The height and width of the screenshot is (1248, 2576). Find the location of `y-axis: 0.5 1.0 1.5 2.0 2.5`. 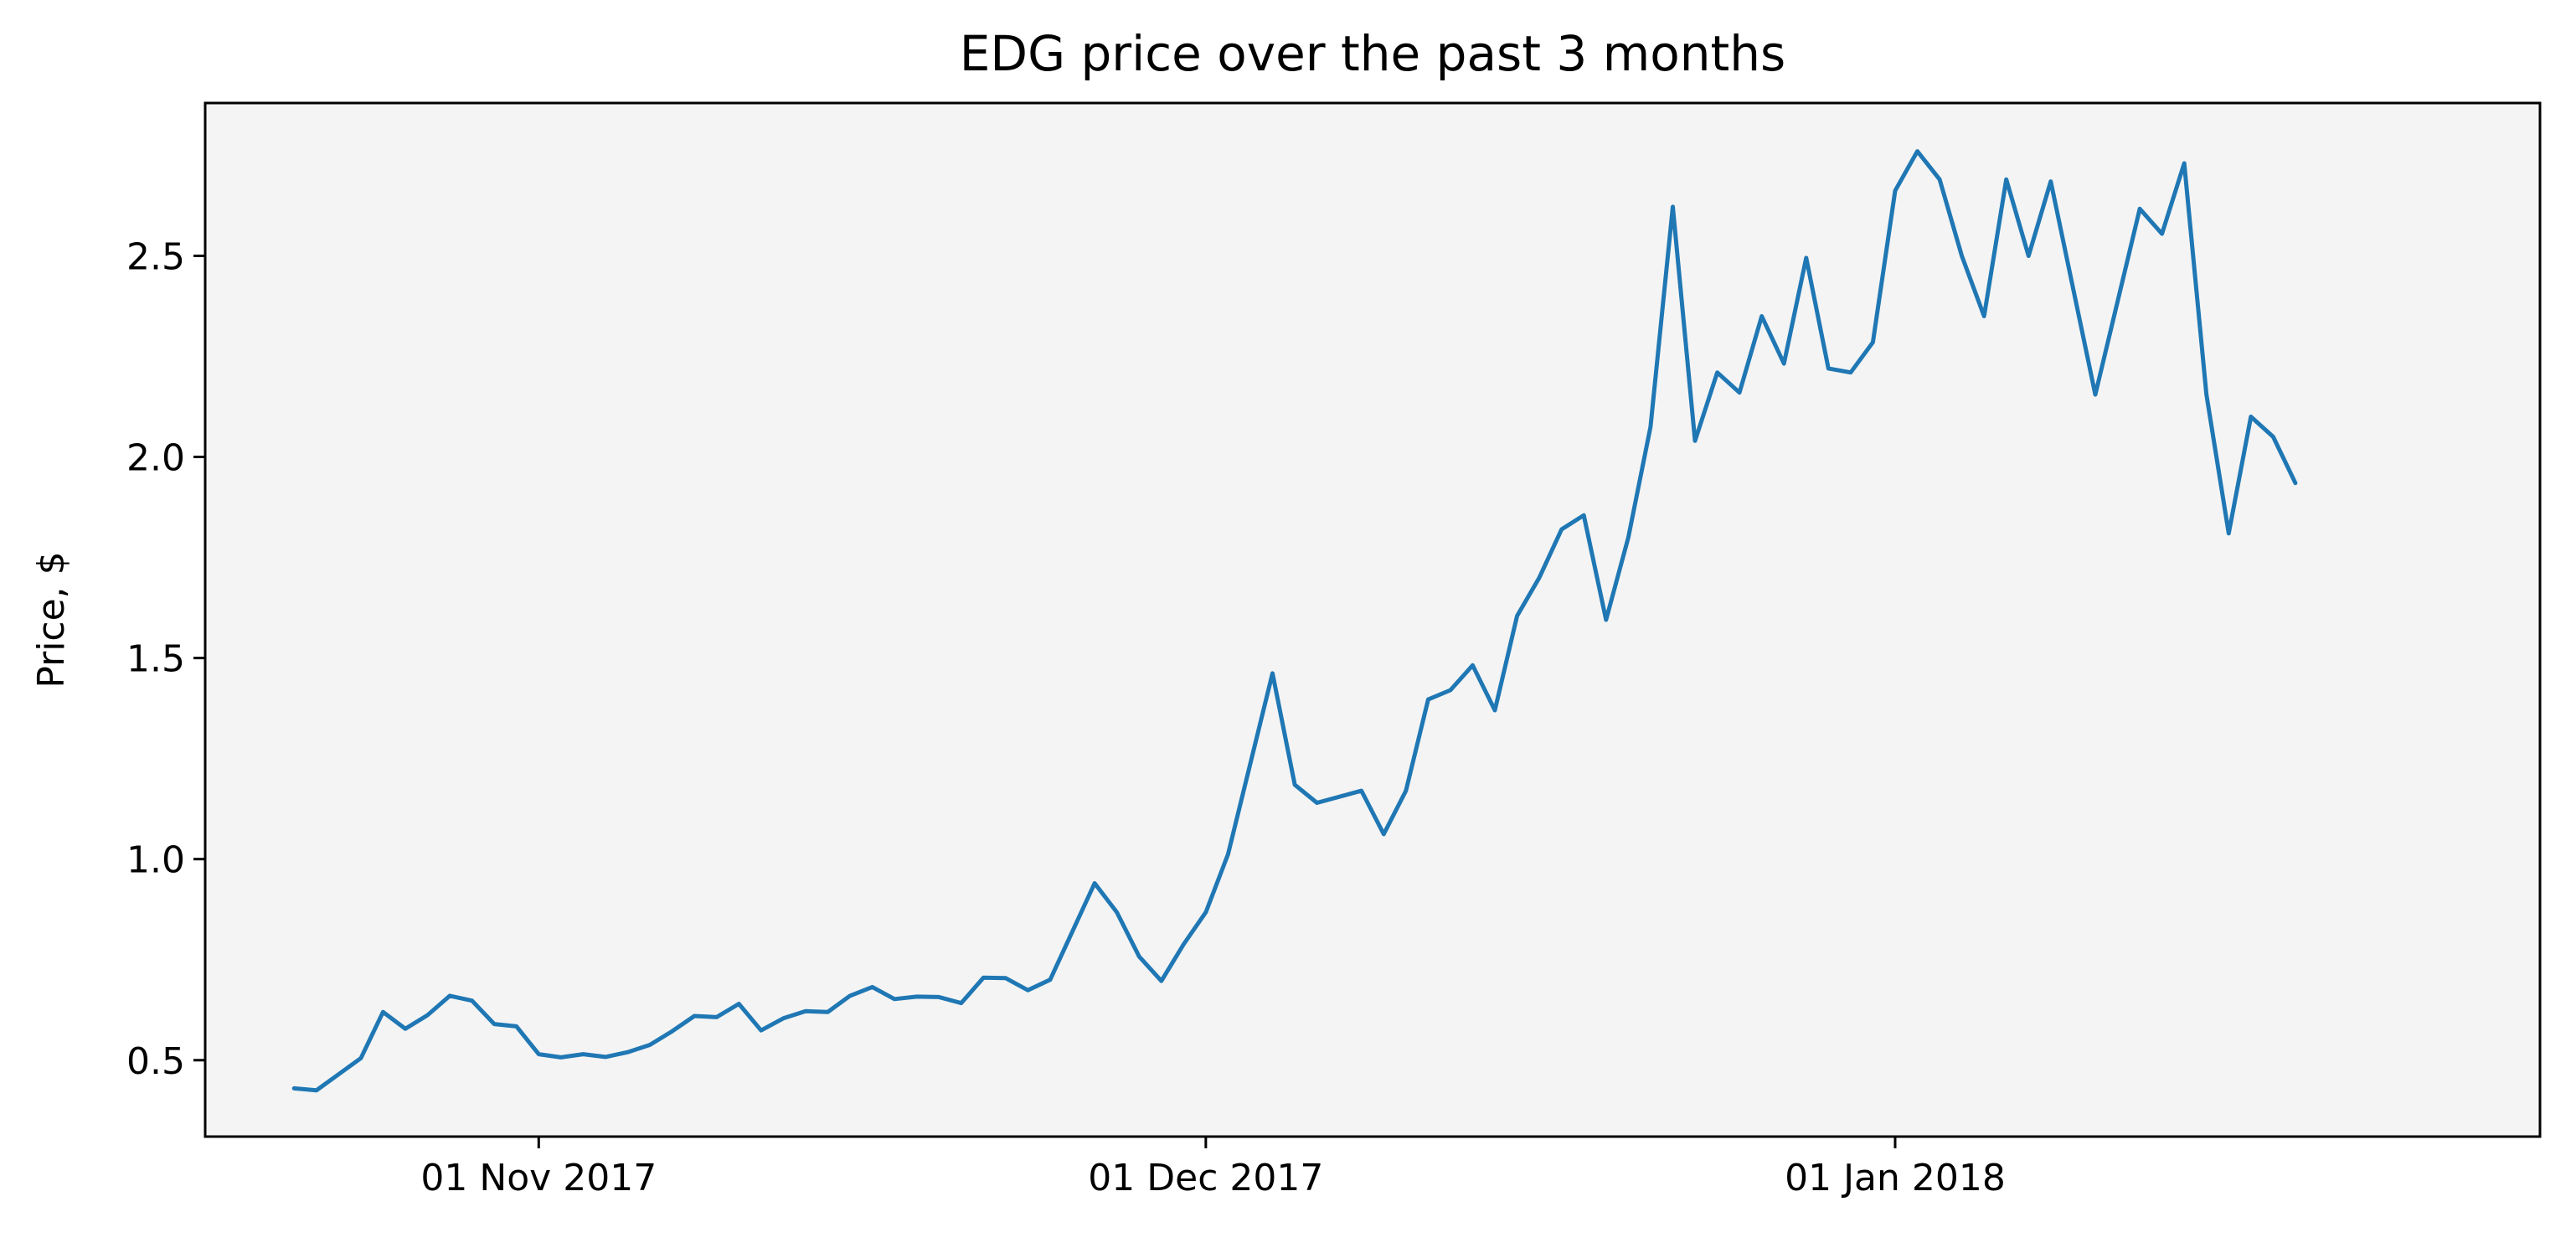

y-axis: 0.5 1.0 1.5 2.0 2.5 is located at coordinates (165, 659).